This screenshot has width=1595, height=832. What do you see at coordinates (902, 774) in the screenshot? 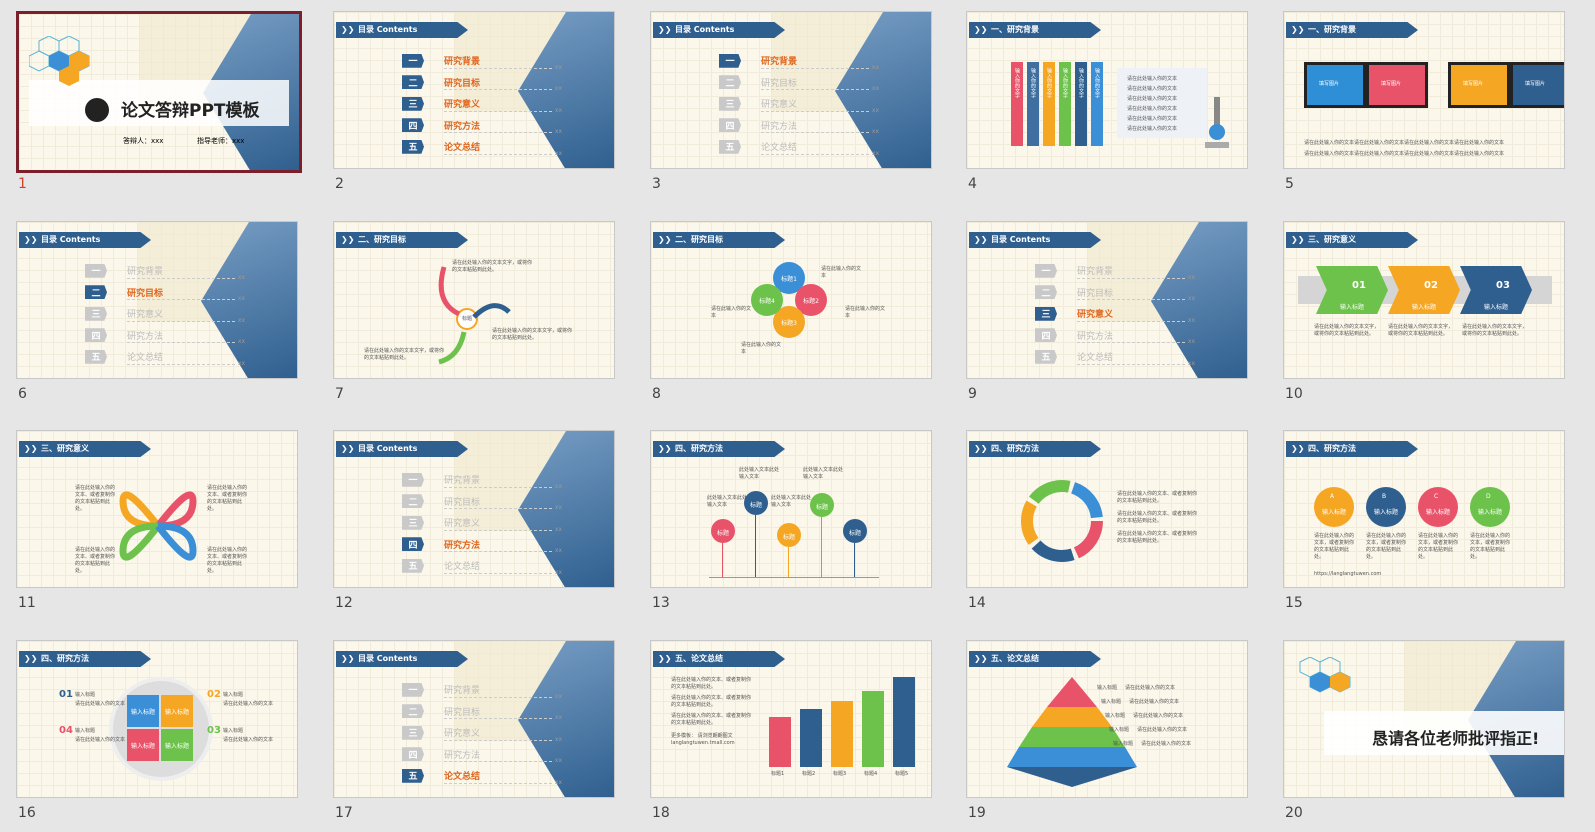
I see `bar-label: 标题5` at bounding box center [902, 774].